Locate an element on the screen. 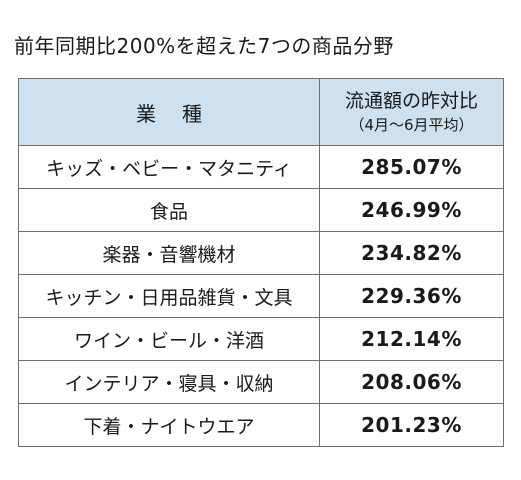 The height and width of the screenshot is (480, 521). table-row: 食品 246.99% is located at coordinates (261, 210).